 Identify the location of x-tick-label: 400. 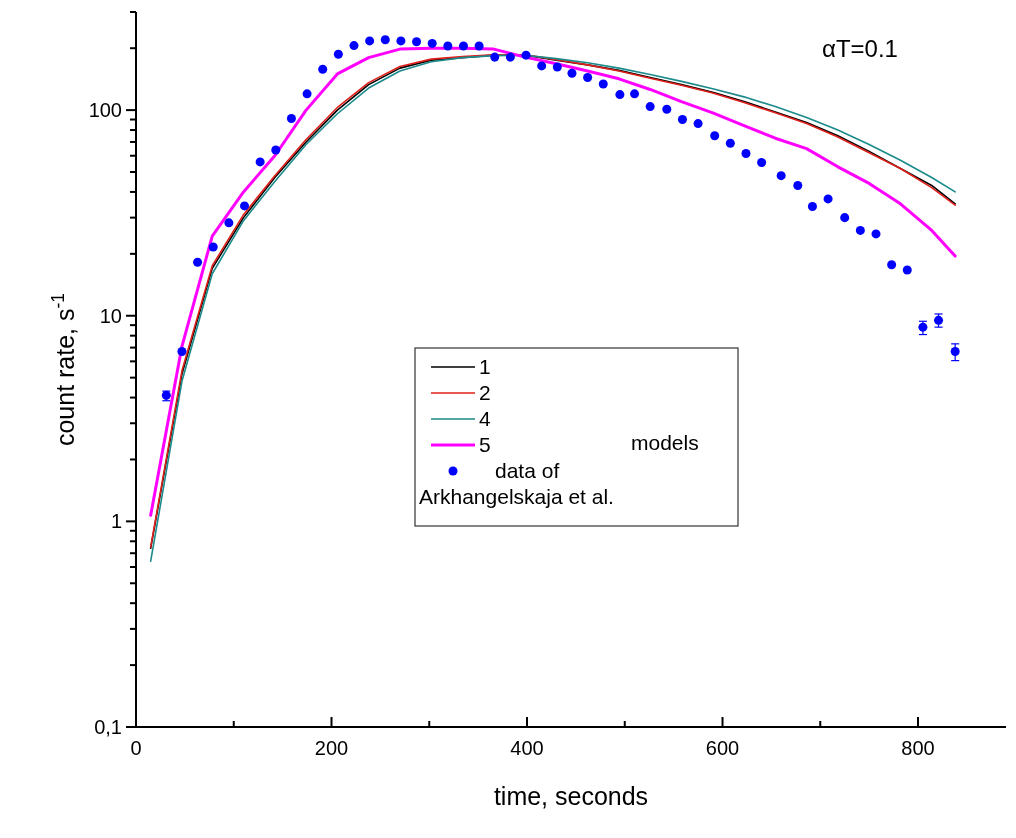
(527, 748).